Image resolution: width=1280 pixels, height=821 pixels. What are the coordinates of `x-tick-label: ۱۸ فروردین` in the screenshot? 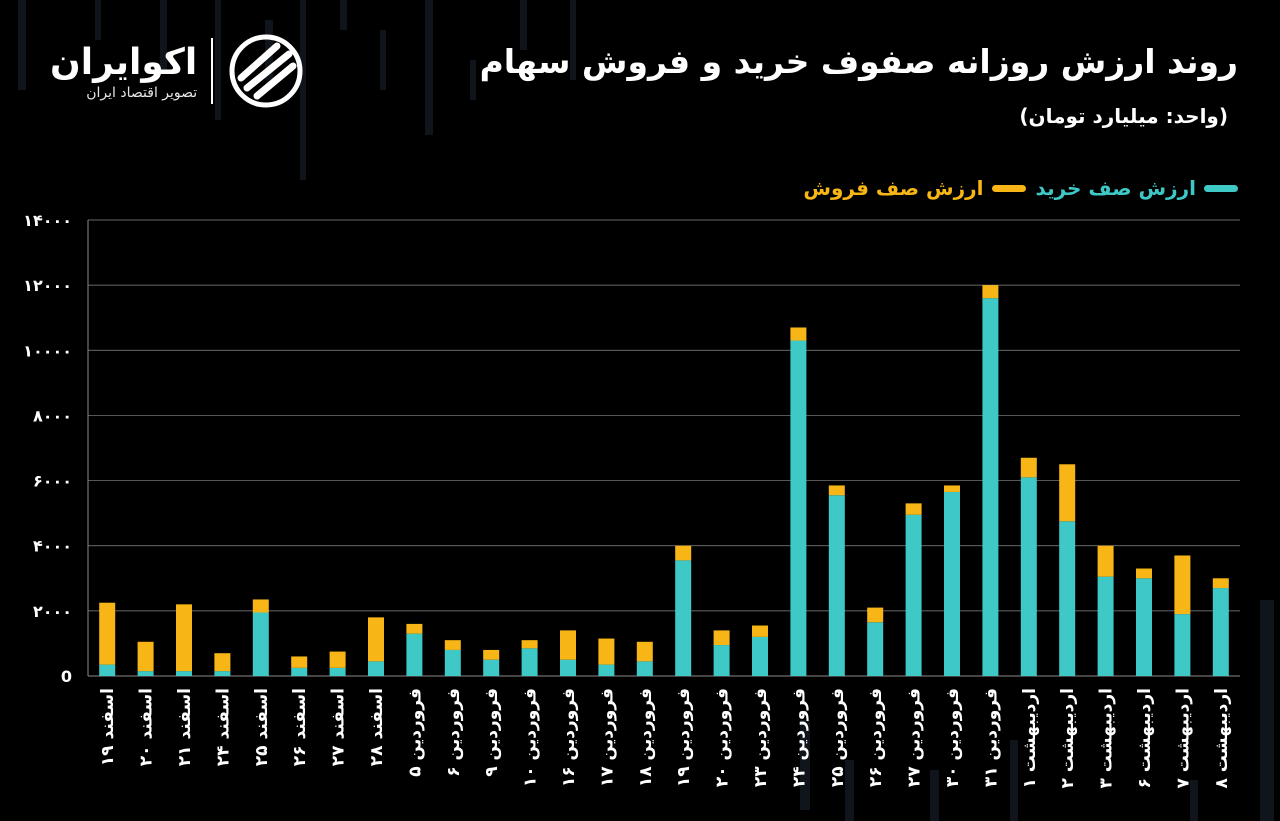 It's located at (646, 737).